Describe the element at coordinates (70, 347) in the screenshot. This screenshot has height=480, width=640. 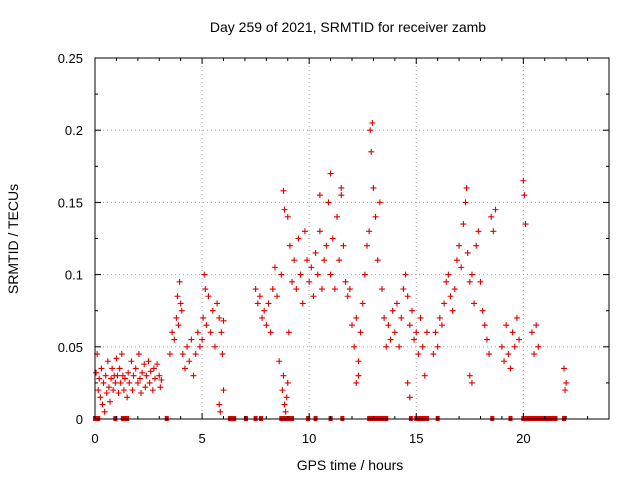
I see `y-tick-label: 0.05` at that location.